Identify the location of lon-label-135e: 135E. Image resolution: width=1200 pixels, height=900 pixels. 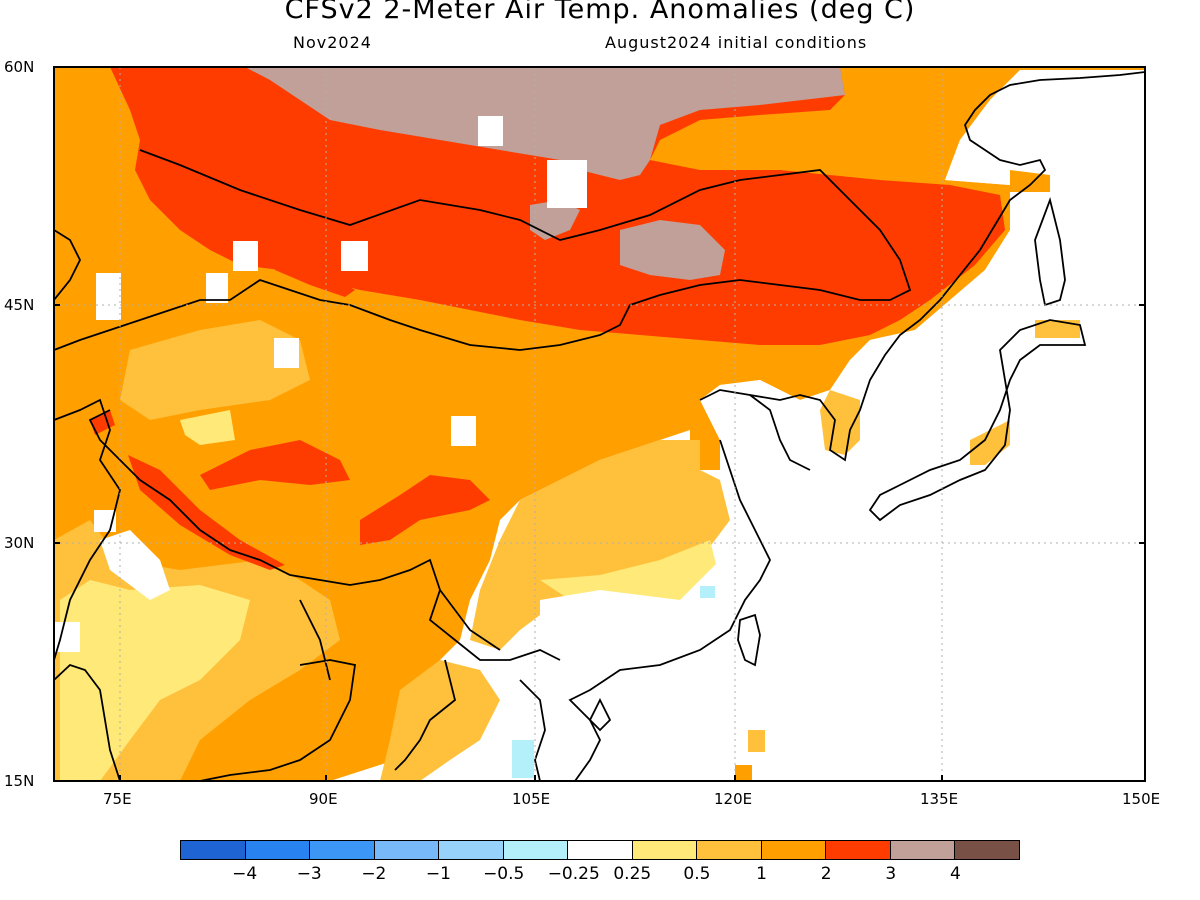
(939, 799).